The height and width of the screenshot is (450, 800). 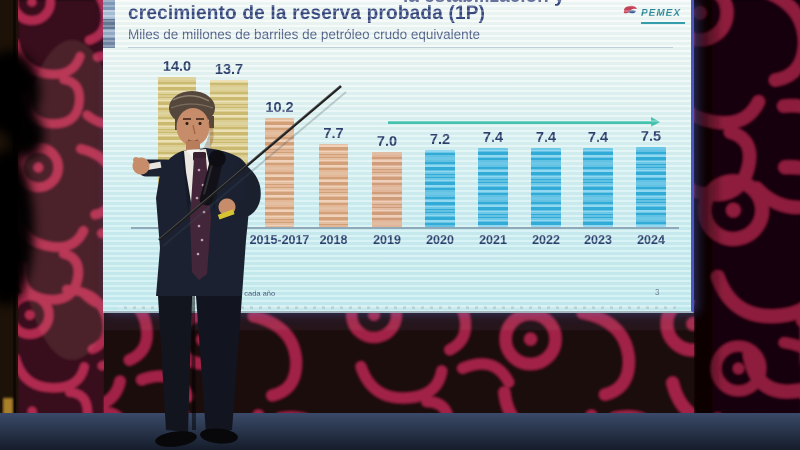 What do you see at coordinates (177, 67) in the screenshot?
I see `bar-value-label: 14.0` at bounding box center [177, 67].